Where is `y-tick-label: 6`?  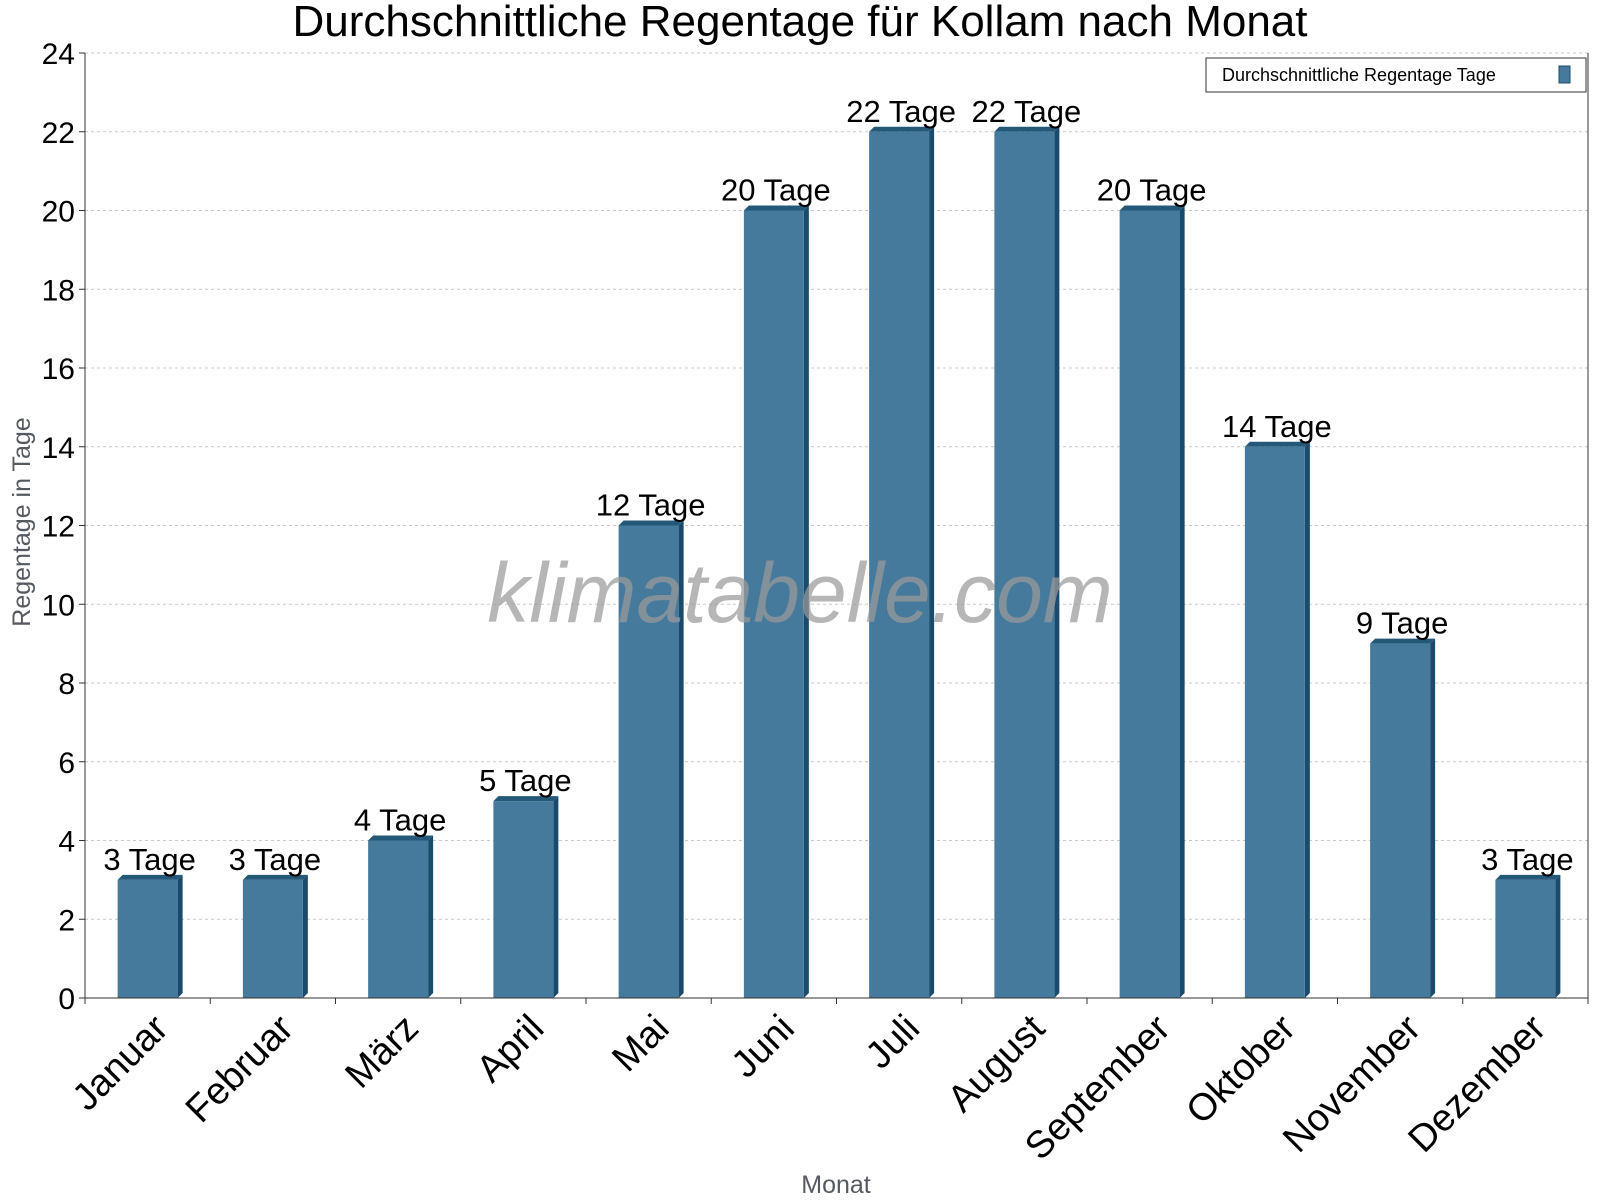 y-tick-label: 6 is located at coordinates (66, 763).